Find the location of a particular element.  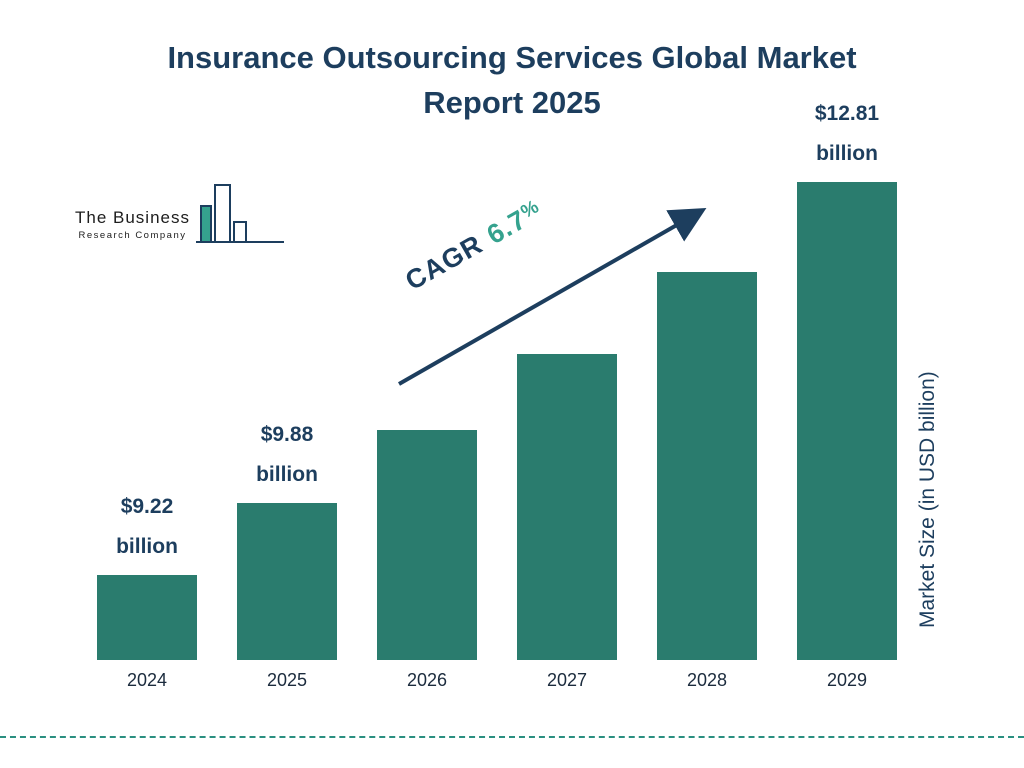

x-axis-label: 2028 is located at coordinates (707, 680).